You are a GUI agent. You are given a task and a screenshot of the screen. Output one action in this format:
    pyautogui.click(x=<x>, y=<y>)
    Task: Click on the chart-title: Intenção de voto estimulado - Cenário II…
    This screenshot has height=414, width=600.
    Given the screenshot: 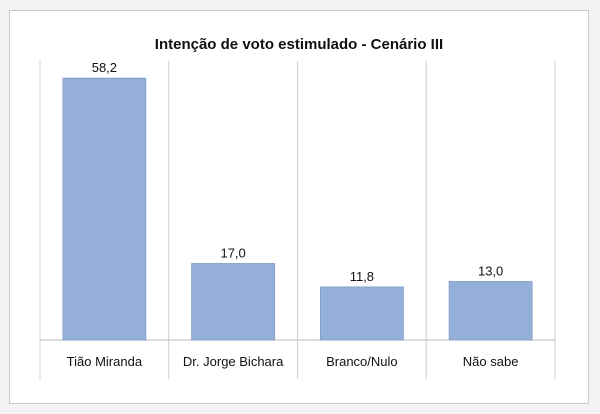 What is the action you would take?
    pyautogui.click(x=299, y=44)
    